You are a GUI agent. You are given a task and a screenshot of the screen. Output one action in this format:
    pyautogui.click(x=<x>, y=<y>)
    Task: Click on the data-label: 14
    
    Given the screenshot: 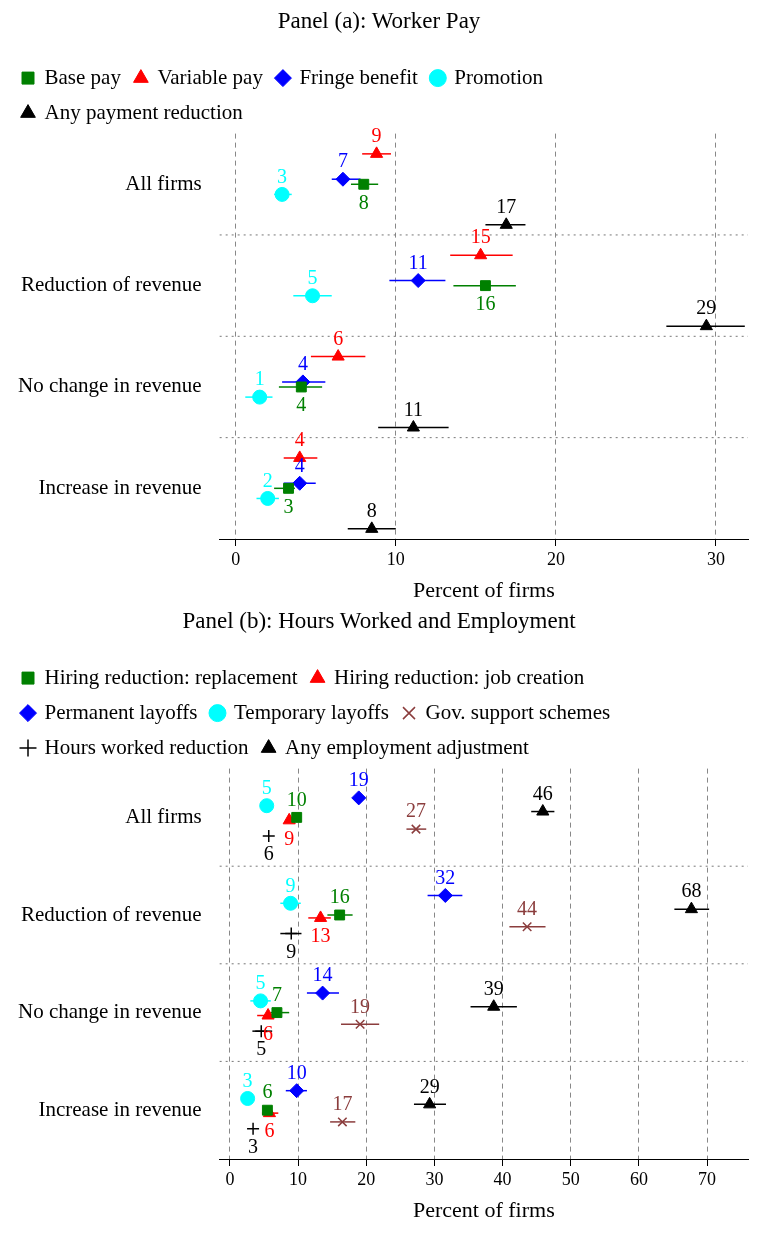 What is the action you would take?
    pyautogui.click(x=322, y=974)
    